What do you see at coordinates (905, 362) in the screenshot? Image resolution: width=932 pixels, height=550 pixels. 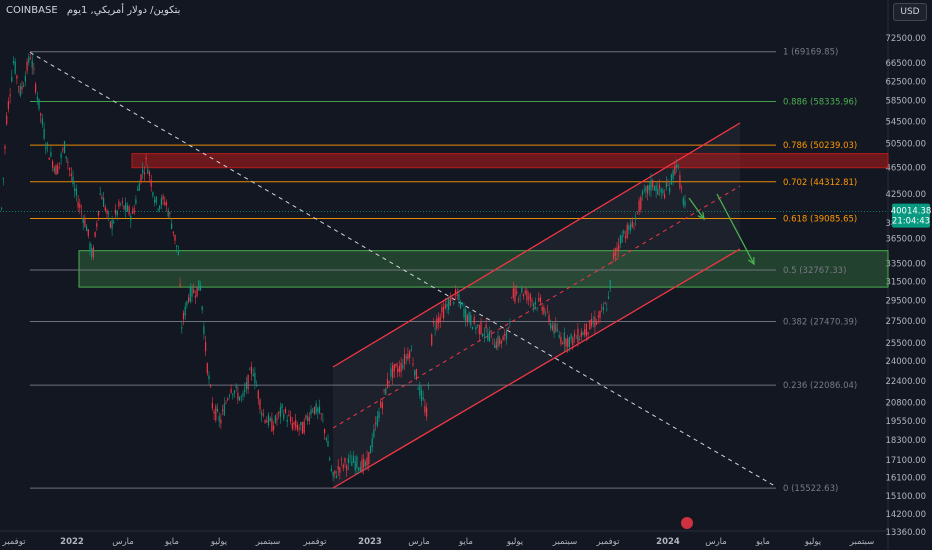 I see `y-tick-label: 24000.00` at bounding box center [905, 362].